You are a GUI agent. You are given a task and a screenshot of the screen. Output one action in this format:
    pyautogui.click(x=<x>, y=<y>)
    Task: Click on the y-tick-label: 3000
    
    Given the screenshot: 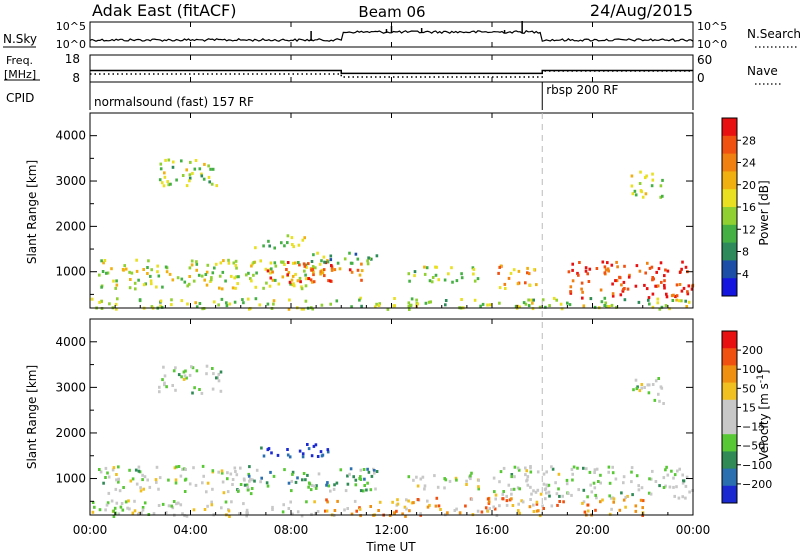 What is the action you would take?
    pyautogui.click(x=70, y=387)
    